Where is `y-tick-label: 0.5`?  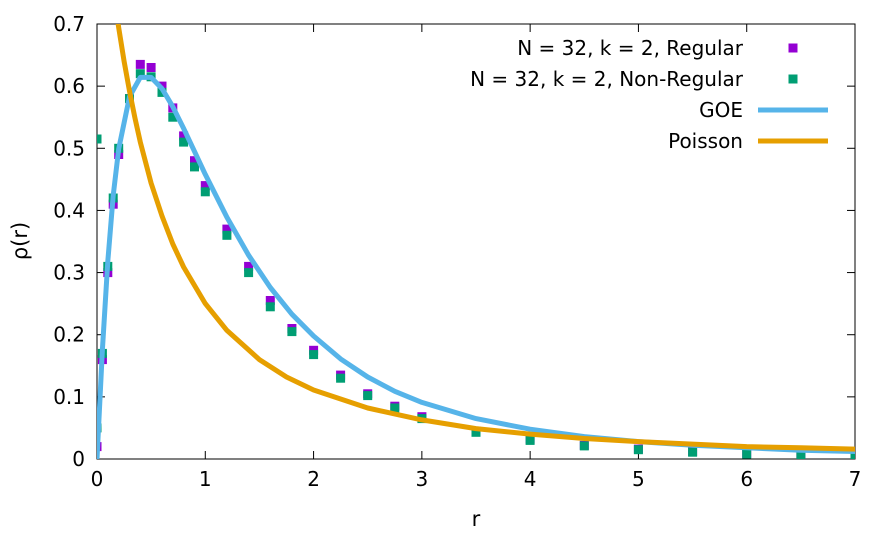
y-tick-label: 0.5 is located at coordinates (69, 148).